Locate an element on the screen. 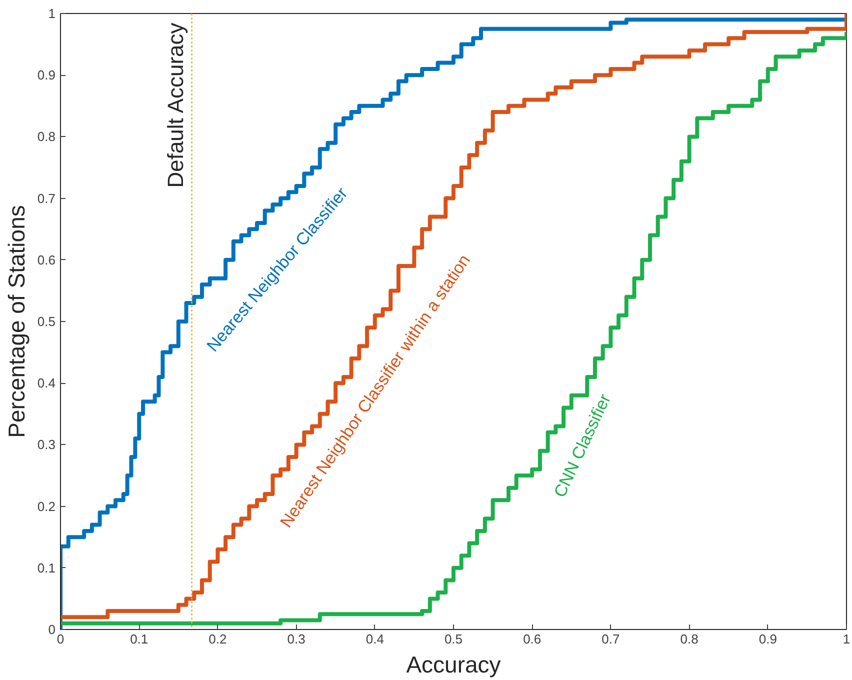  y-tick-label: 0.1 is located at coordinates (46, 568).